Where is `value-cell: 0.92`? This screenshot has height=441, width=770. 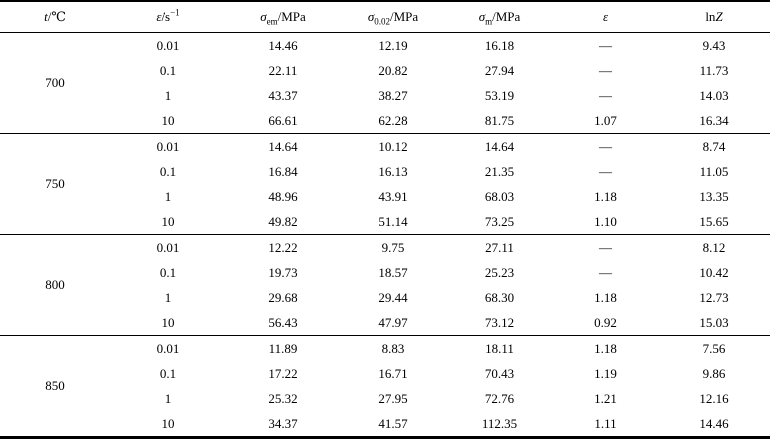 value-cell: 0.92 is located at coordinates (605, 322).